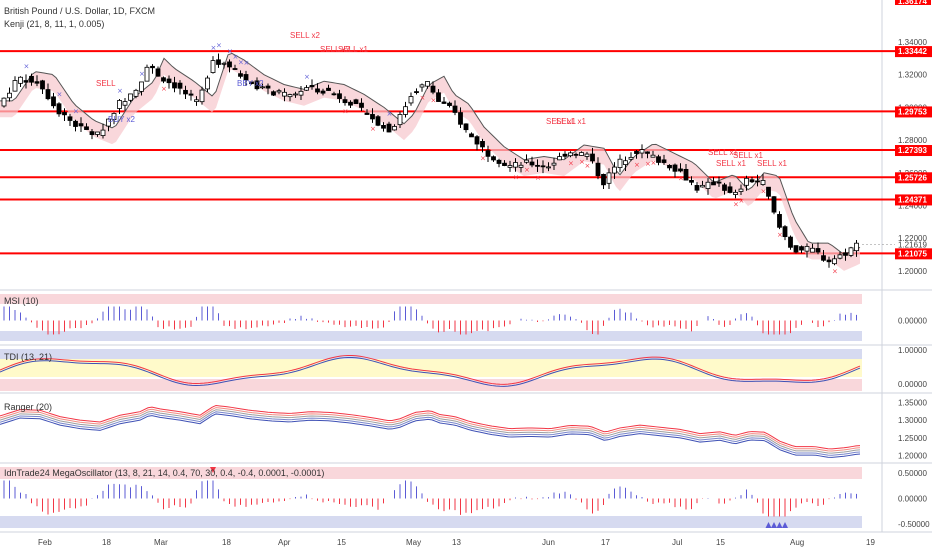  I want to click on ranger-axis-label: 1.35000, so click(912, 403).